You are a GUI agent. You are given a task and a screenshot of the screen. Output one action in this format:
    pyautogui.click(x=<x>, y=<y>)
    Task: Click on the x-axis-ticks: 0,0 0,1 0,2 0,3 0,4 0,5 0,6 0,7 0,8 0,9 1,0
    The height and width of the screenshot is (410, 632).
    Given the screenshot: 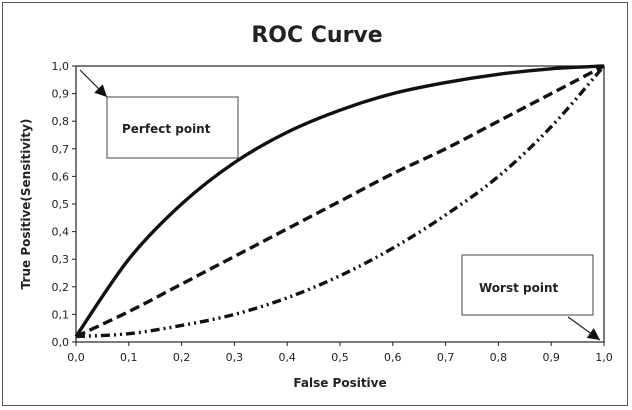 What is the action you would take?
    pyautogui.click(x=340, y=353)
    